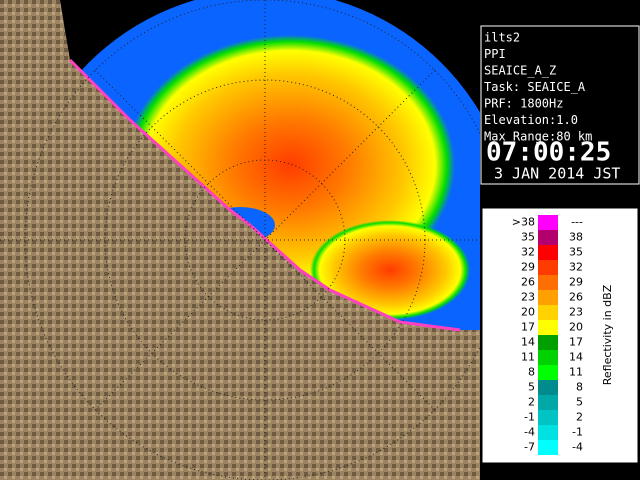 The height and width of the screenshot is (480, 640). What do you see at coordinates (528, 327) in the screenshot?
I see `legend-from: 17` at bounding box center [528, 327].